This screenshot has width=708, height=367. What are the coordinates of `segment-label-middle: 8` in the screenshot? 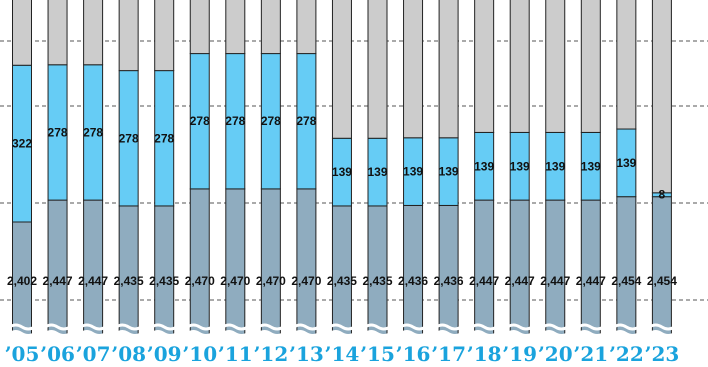 It's located at (662, 195).